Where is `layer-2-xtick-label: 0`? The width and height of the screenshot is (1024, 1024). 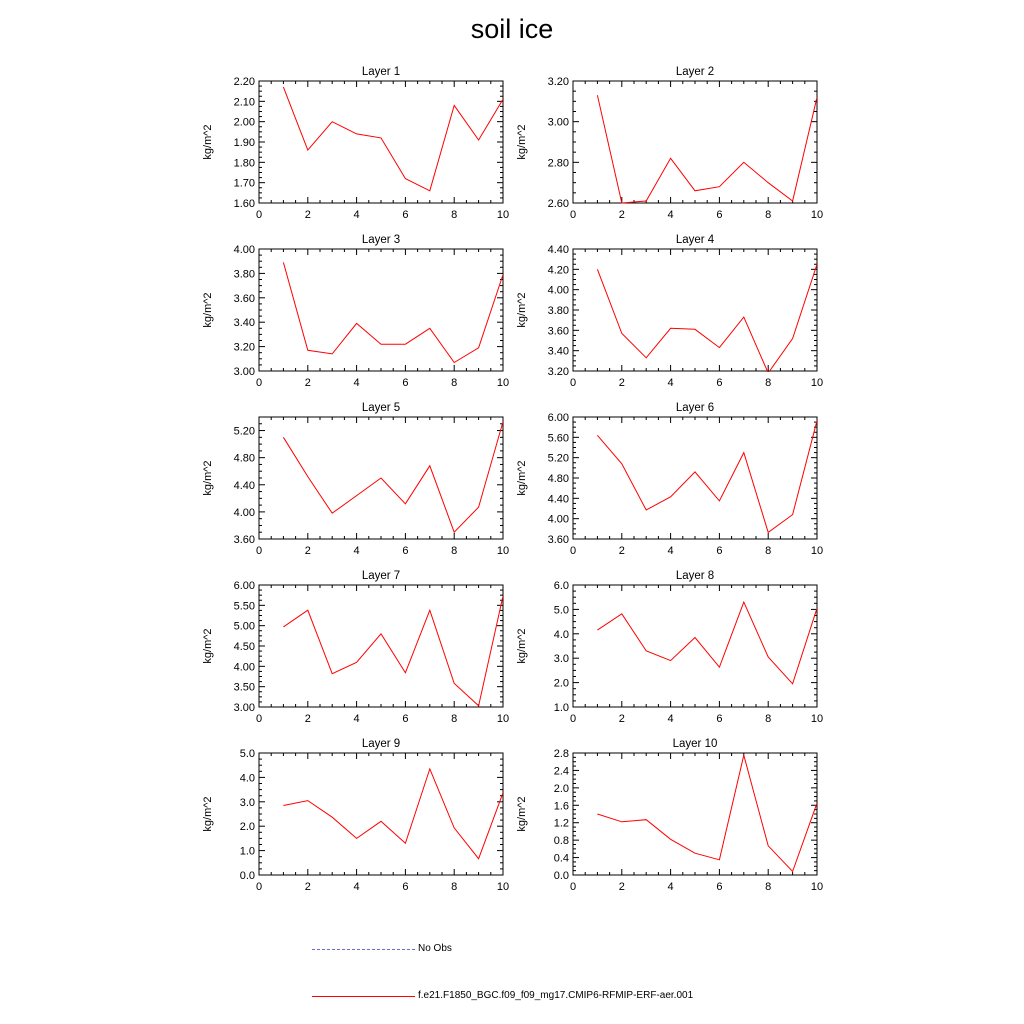
layer-2-xtick-label: 0 is located at coordinates (573, 215).